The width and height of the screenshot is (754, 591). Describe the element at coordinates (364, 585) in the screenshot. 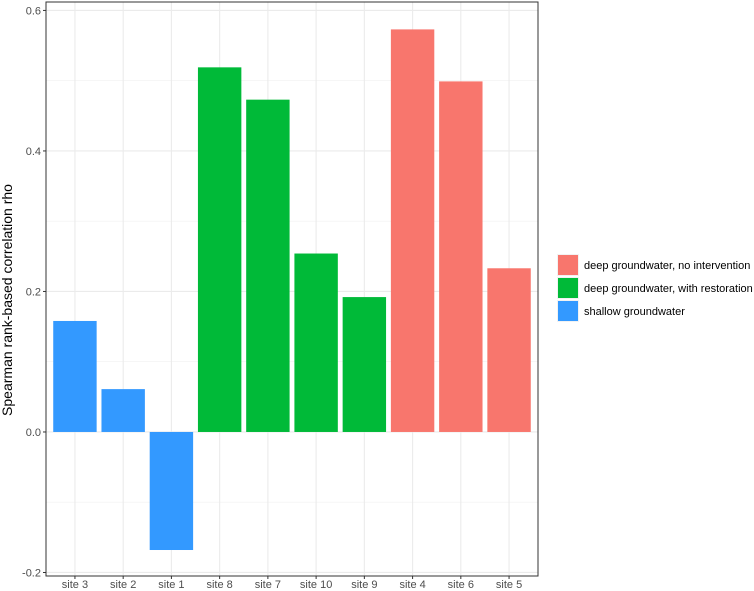

I see `x-tick-label: site 9` at that location.